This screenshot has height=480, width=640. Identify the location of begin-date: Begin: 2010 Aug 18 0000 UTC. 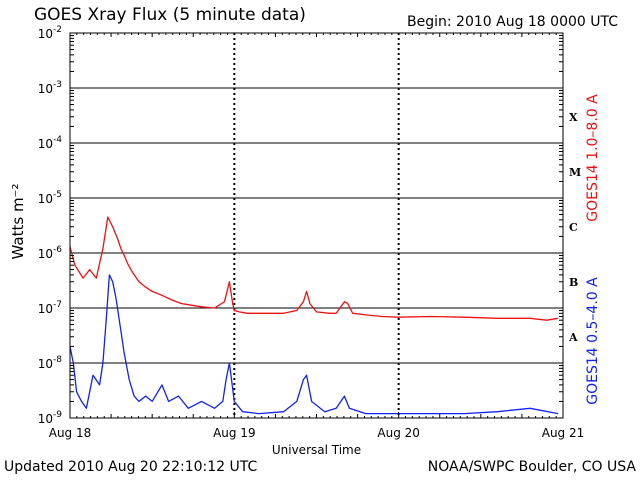
(512, 22).